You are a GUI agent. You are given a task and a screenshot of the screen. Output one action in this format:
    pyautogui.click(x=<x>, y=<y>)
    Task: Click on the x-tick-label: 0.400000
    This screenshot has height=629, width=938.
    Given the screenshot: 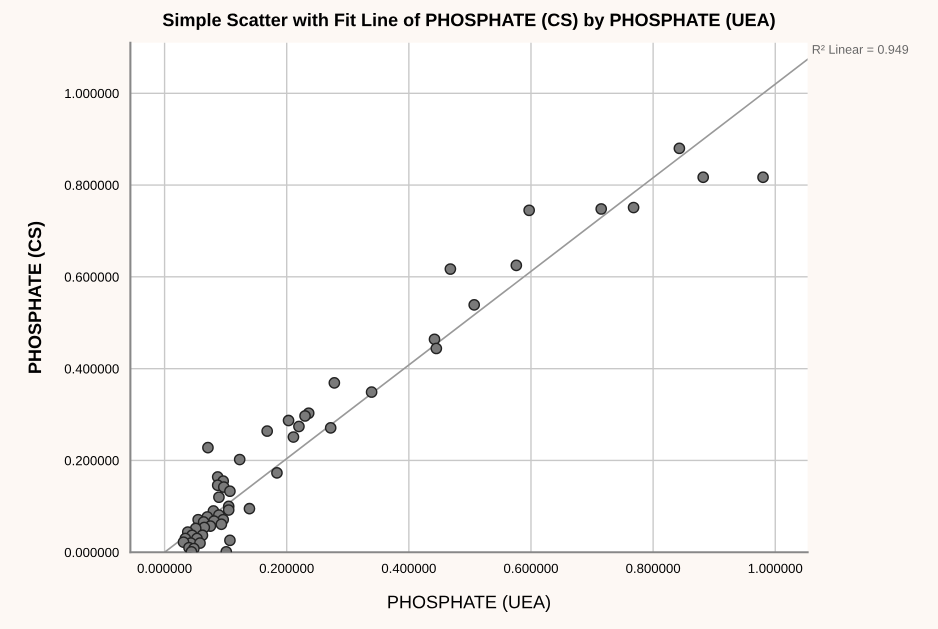 What is the action you would take?
    pyautogui.click(x=409, y=569)
    